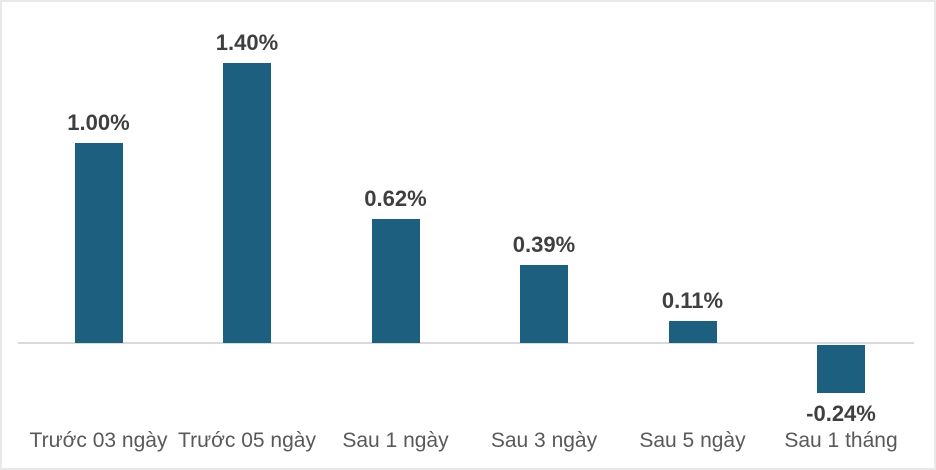 Image resolution: width=936 pixels, height=470 pixels. Describe the element at coordinates (841, 440) in the screenshot. I see `category-label: Sau 1 tháng` at that location.